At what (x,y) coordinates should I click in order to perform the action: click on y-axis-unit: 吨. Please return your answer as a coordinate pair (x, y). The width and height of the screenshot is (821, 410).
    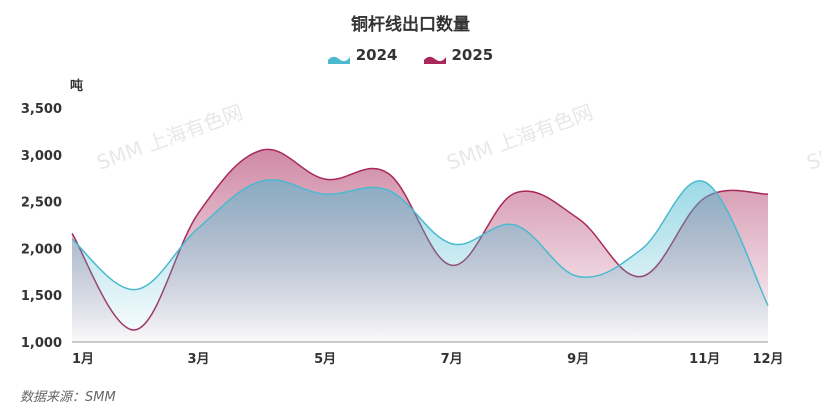
    Looking at the image, I should click on (77, 86).